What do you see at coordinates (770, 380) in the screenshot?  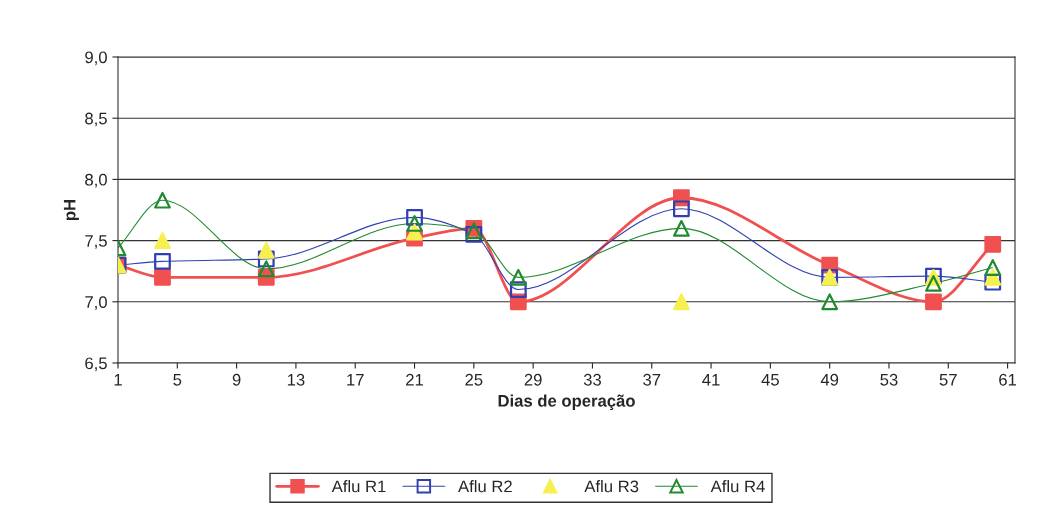 I see `x-tick-label: 45` at bounding box center [770, 380].